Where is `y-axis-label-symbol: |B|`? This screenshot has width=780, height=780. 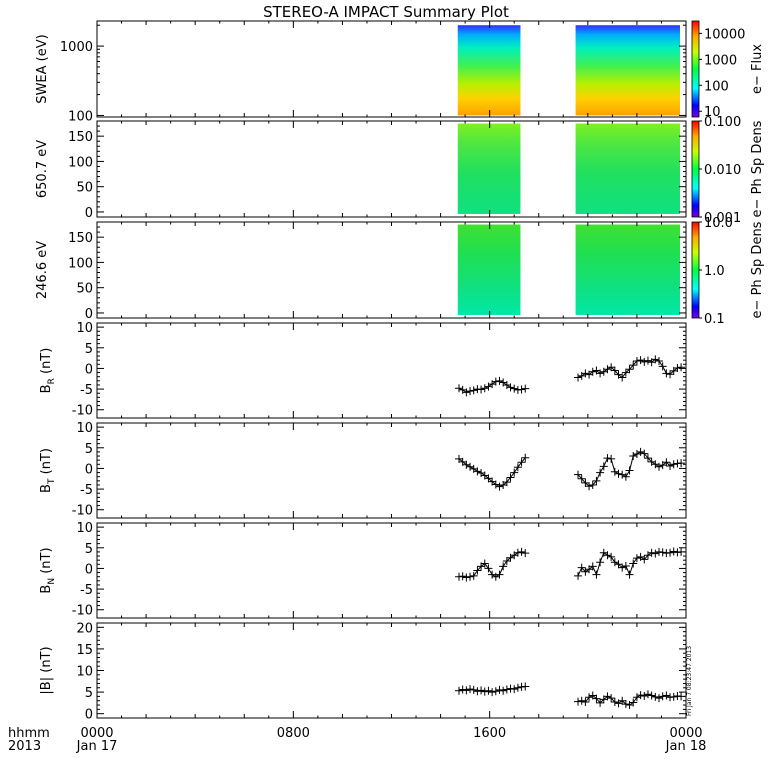 y-axis-label-symbol: |B| is located at coordinates (46, 686).